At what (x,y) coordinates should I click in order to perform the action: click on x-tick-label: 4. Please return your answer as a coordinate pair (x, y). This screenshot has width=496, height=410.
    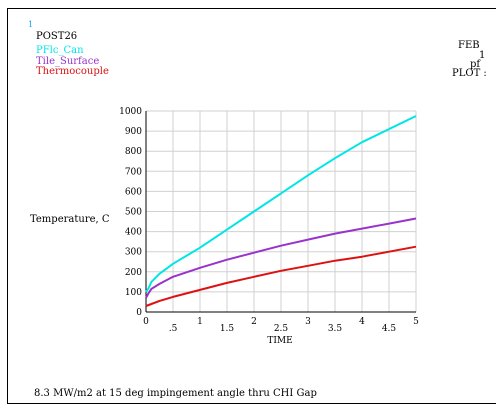
    Looking at the image, I should click on (362, 322).